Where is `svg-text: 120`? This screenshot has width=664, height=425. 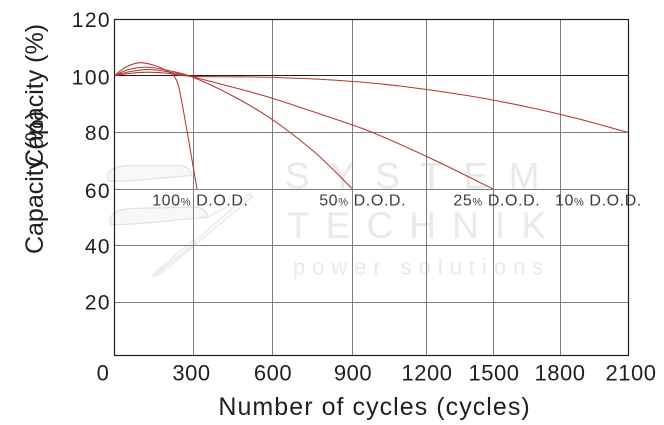
svg-text: 120 is located at coordinates (91, 20).